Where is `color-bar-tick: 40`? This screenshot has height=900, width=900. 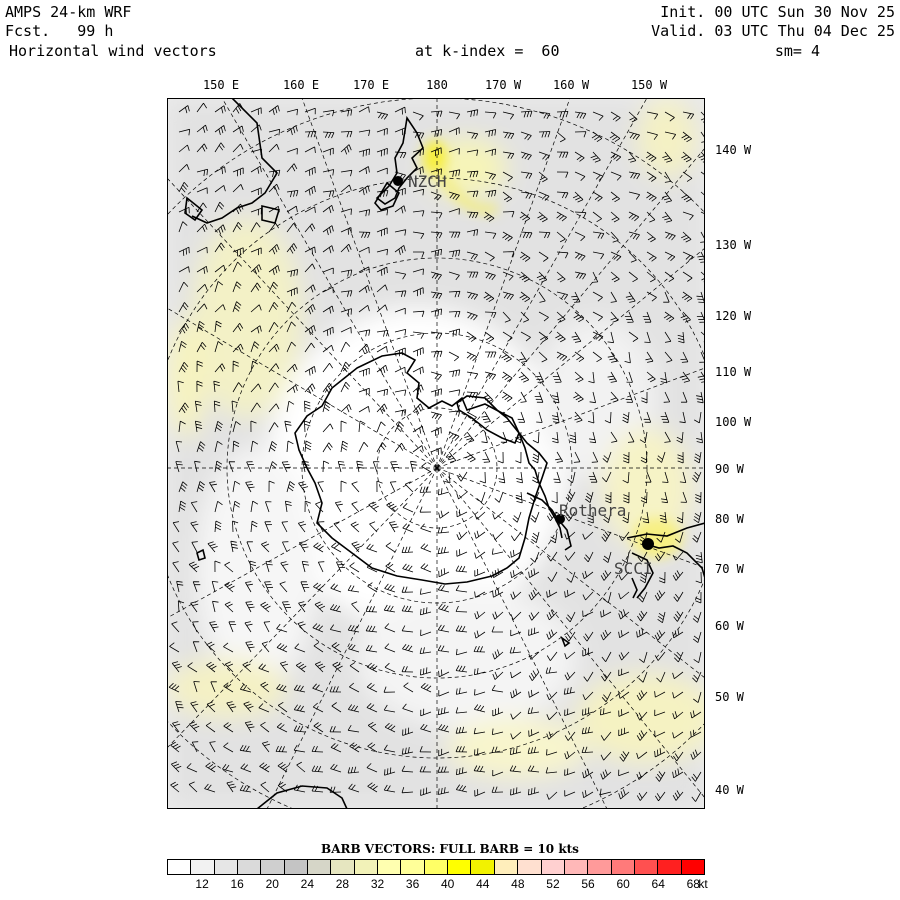 color-bar-tick: 40 is located at coordinates (448, 884).